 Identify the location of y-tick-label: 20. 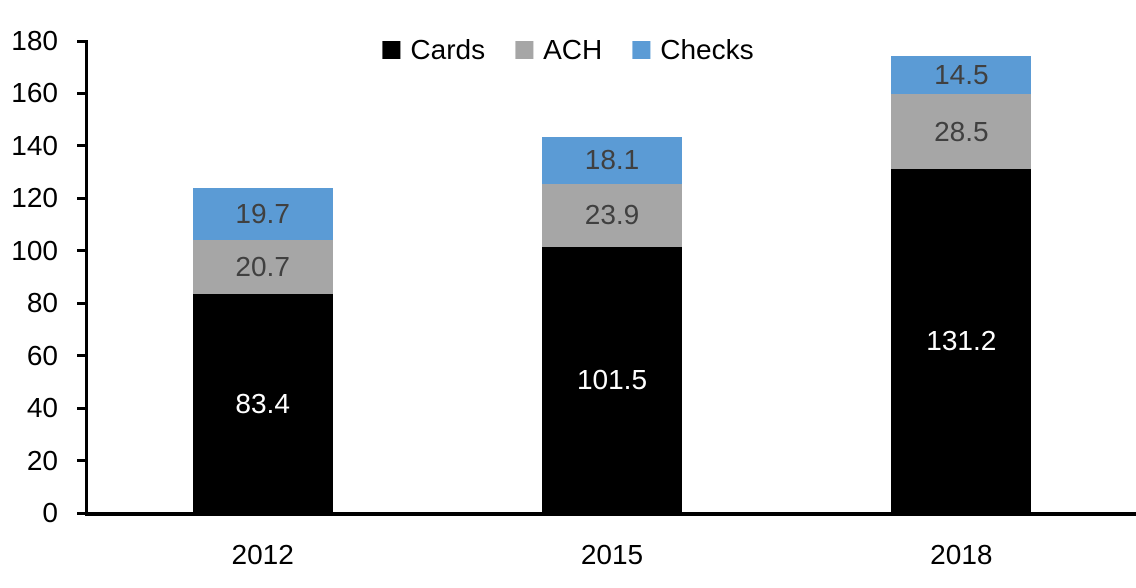
(42, 460).